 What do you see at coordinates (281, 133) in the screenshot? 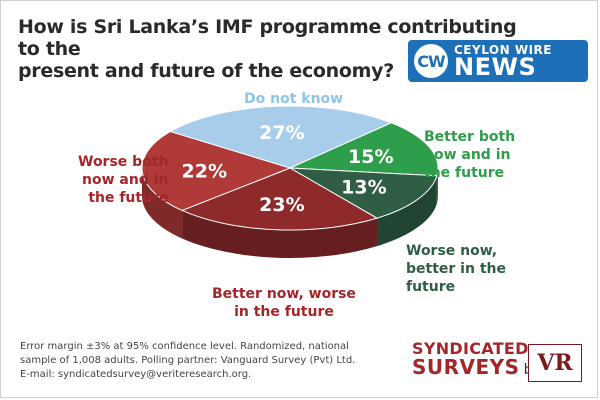
I see `pie-value-label-0: 27%` at bounding box center [281, 133].